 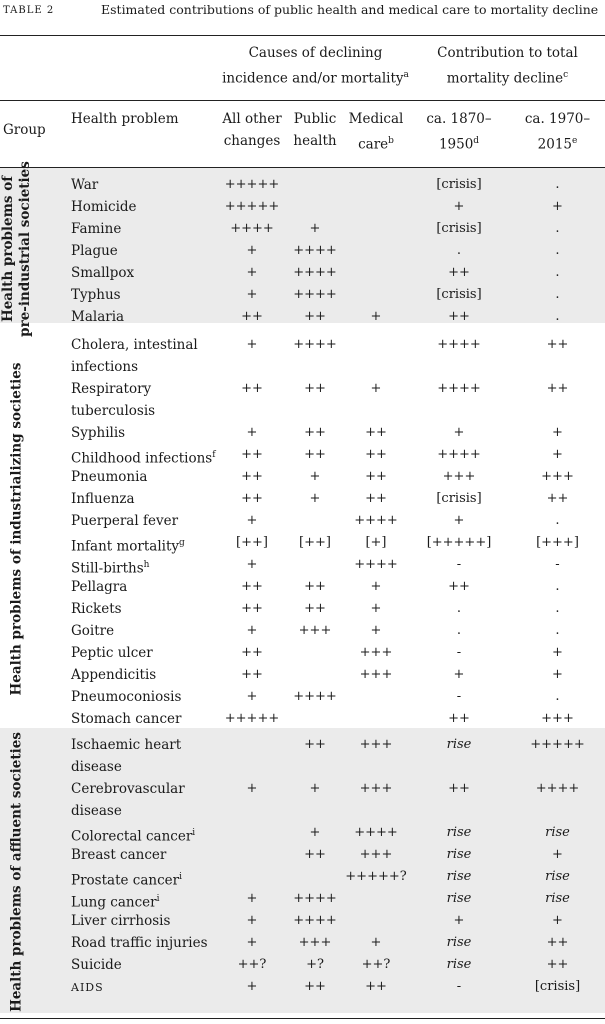 What do you see at coordinates (112, 653) in the screenshot?
I see `health-problem-name: Peptic ulcer` at bounding box center [112, 653].